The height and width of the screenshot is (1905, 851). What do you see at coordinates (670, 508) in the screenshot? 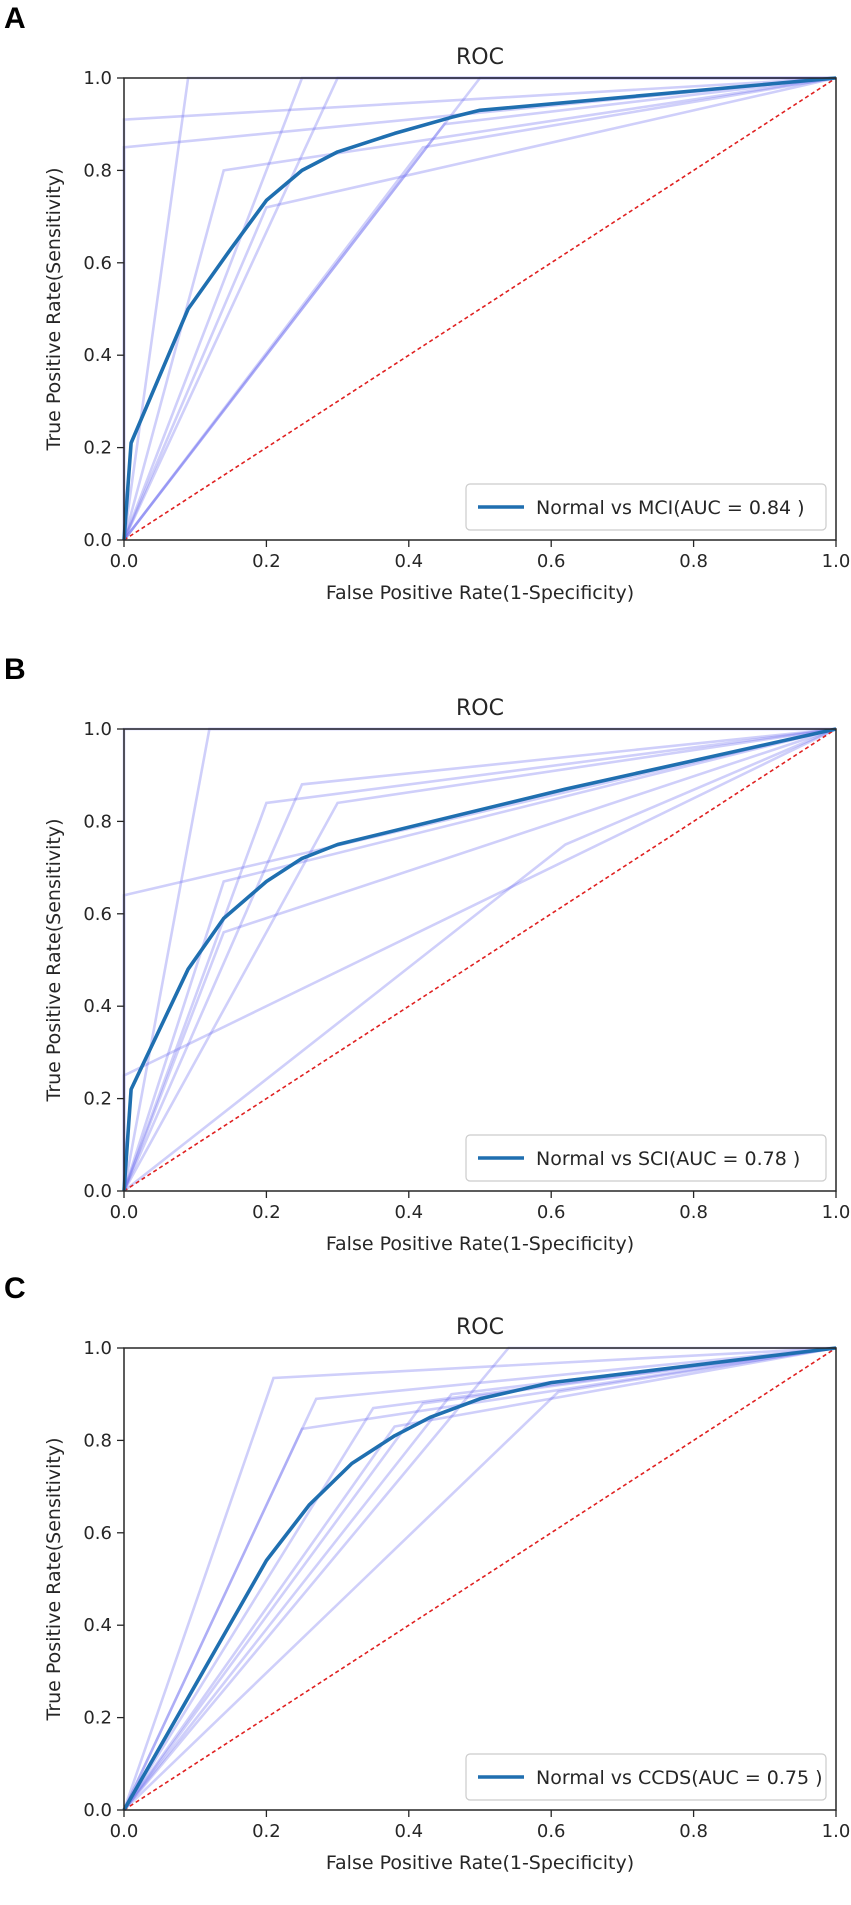
I see `legend-label: Normal vs MCI(AUC = 0.84 )` at bounding box center [670, 508].